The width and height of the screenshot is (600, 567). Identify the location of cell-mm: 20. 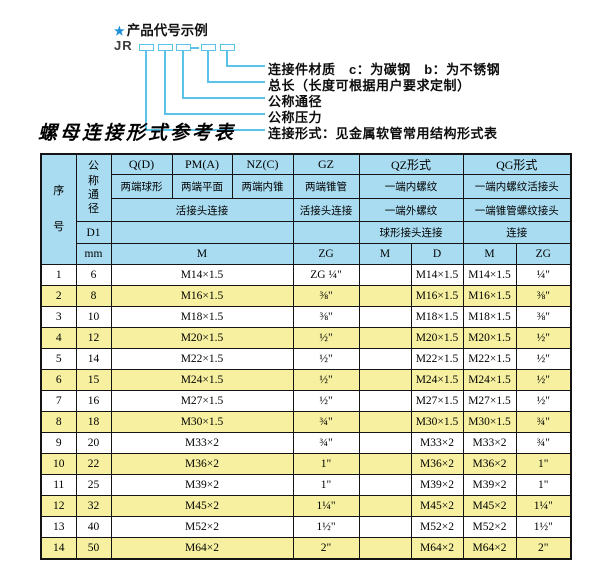
(93, 443).